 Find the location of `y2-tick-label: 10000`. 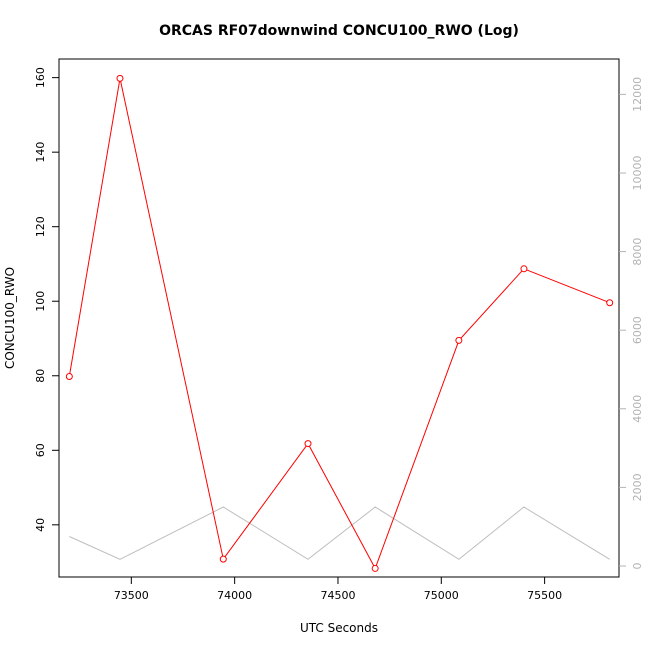

y2-tick-label: 10000 is located at coordinates (637, 172).